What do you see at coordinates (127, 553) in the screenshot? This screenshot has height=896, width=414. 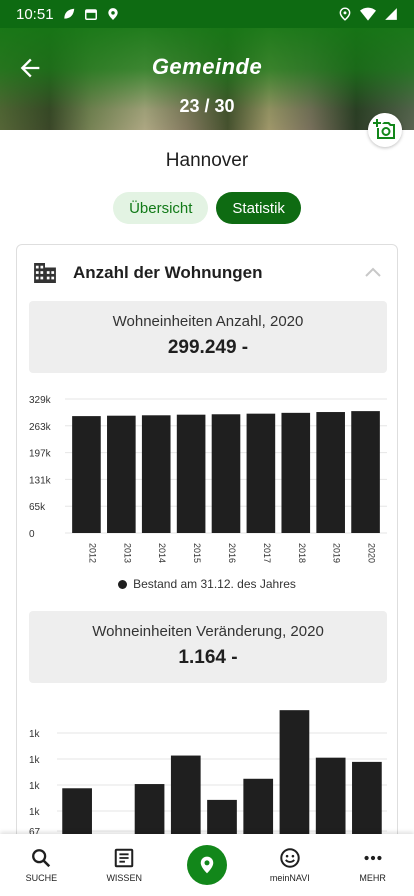 I see `x-tick-label: 2013` at bounding box center [127, 553].